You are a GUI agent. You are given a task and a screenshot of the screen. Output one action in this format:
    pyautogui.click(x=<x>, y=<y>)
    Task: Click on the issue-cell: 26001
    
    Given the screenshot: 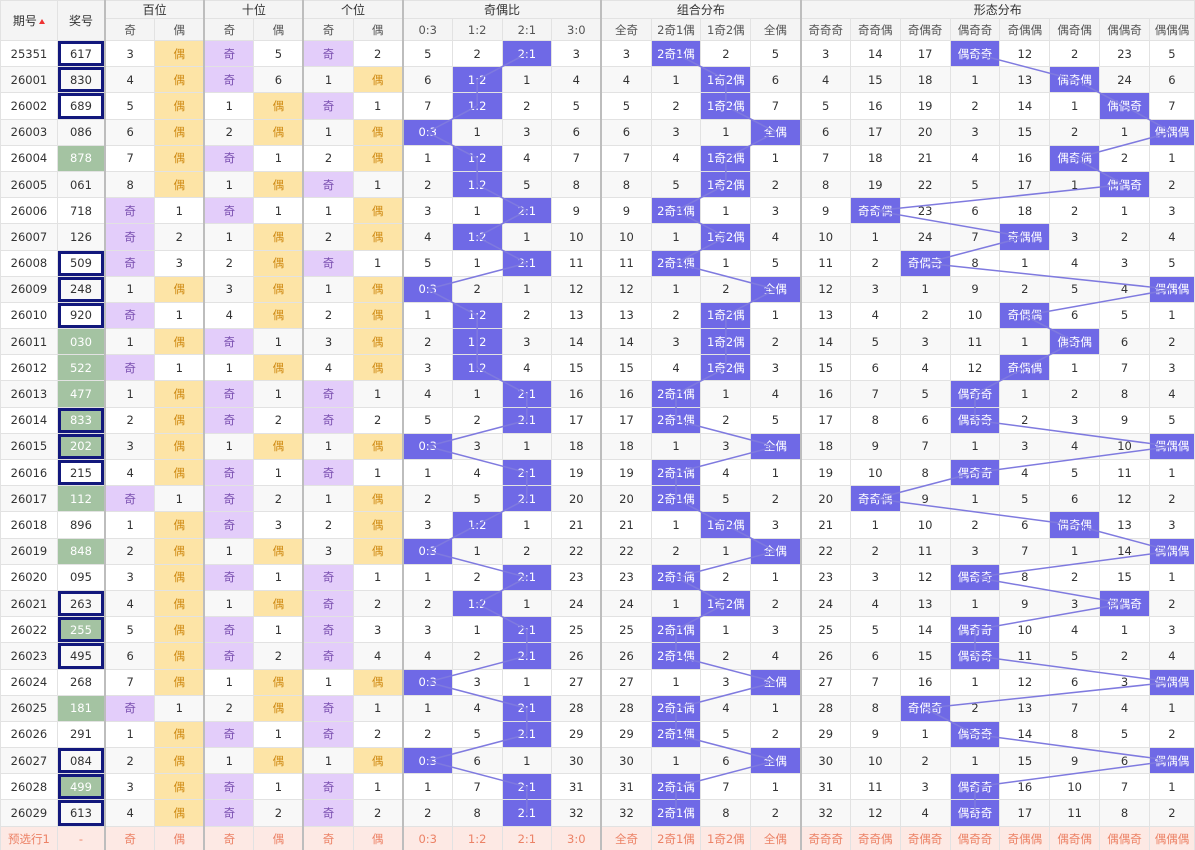 What is the action you would take?
    pyautogui.click(x=29, y=80)
    